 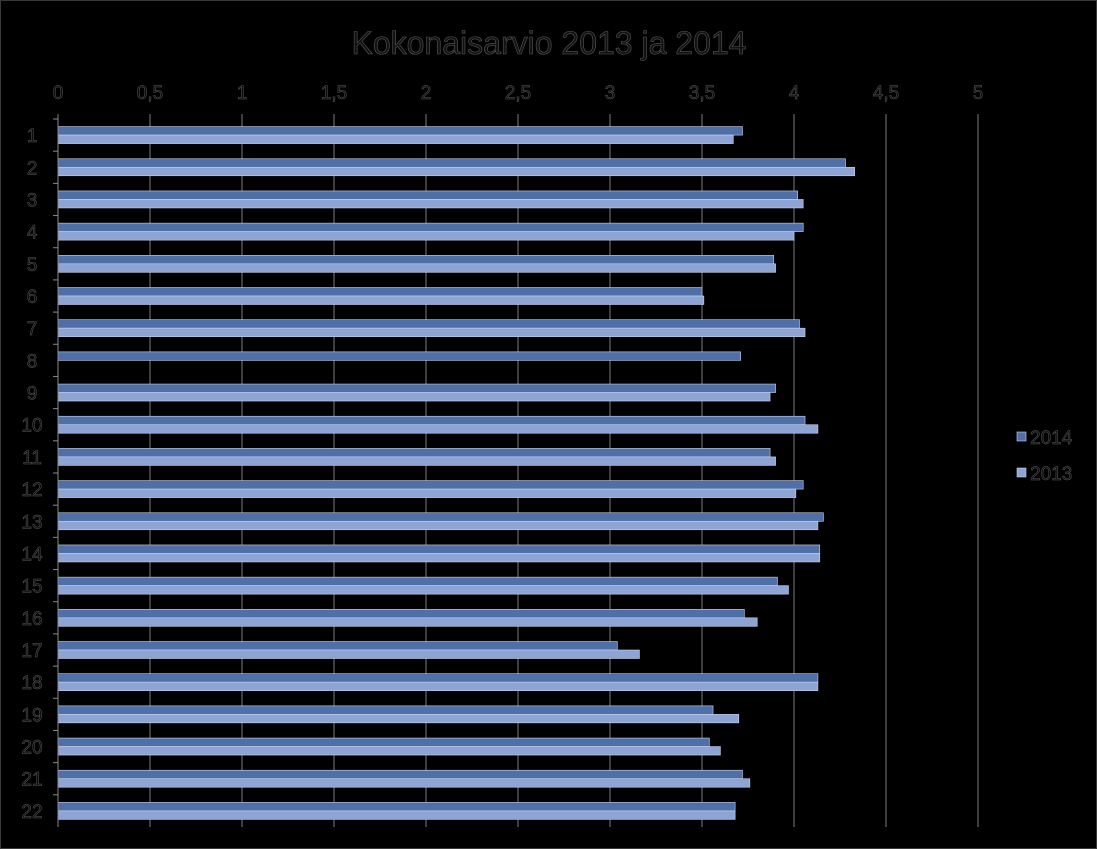 What do you see at coordinates (1044, 456) in the screenshot?
I see `legend: 2014 2013` at bounding box center [1044, 456].